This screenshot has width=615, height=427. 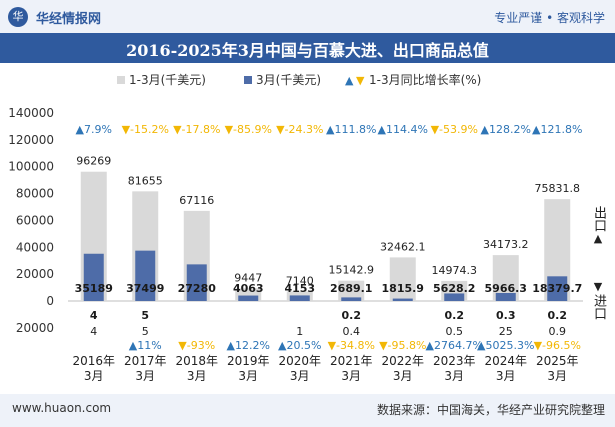 I want to click on x-tick-label-line: 2019年, so click(x=248, y=361).